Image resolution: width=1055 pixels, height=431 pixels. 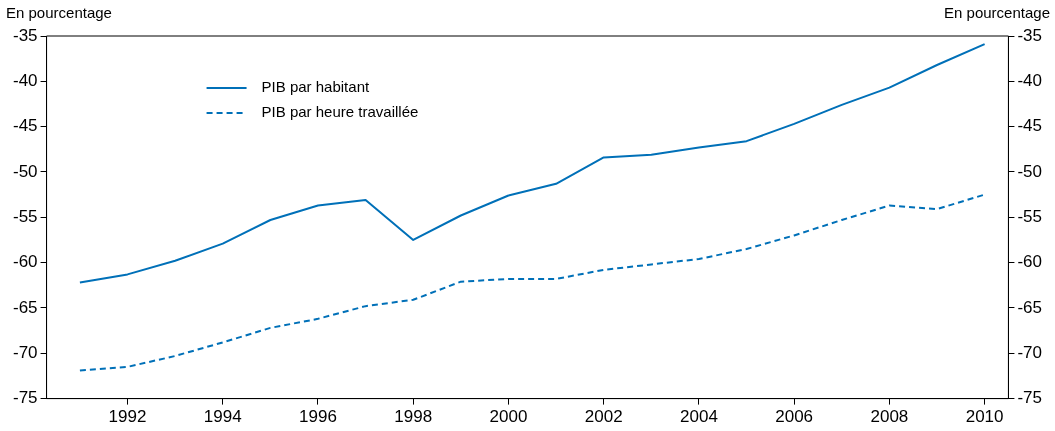 What do you see at coordinates (25, 126) in the screenshot?
I see `y-tick-label: -45` at bounding box center [25, 126].